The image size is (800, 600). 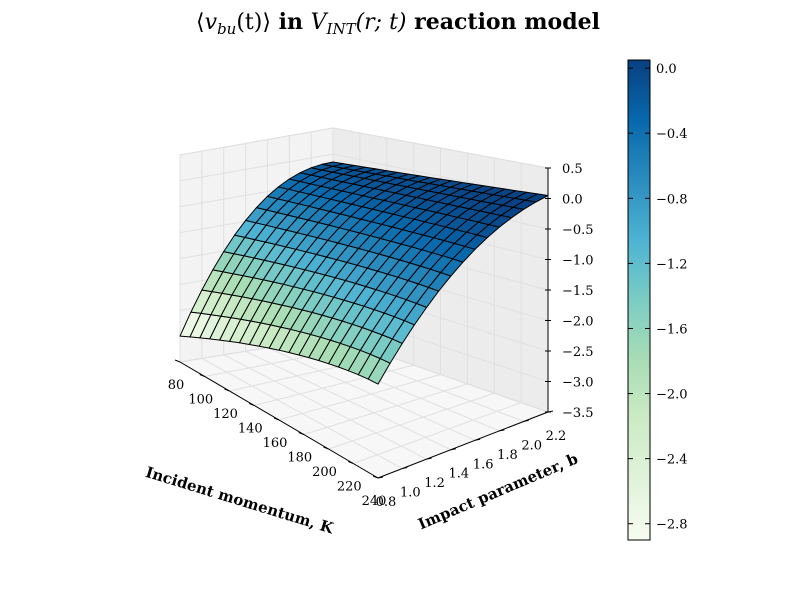 What do you see at coordinates (578, 413) in the screenshot?
I see `z-tick-label: −3.5` at bounding box center [578, 413].